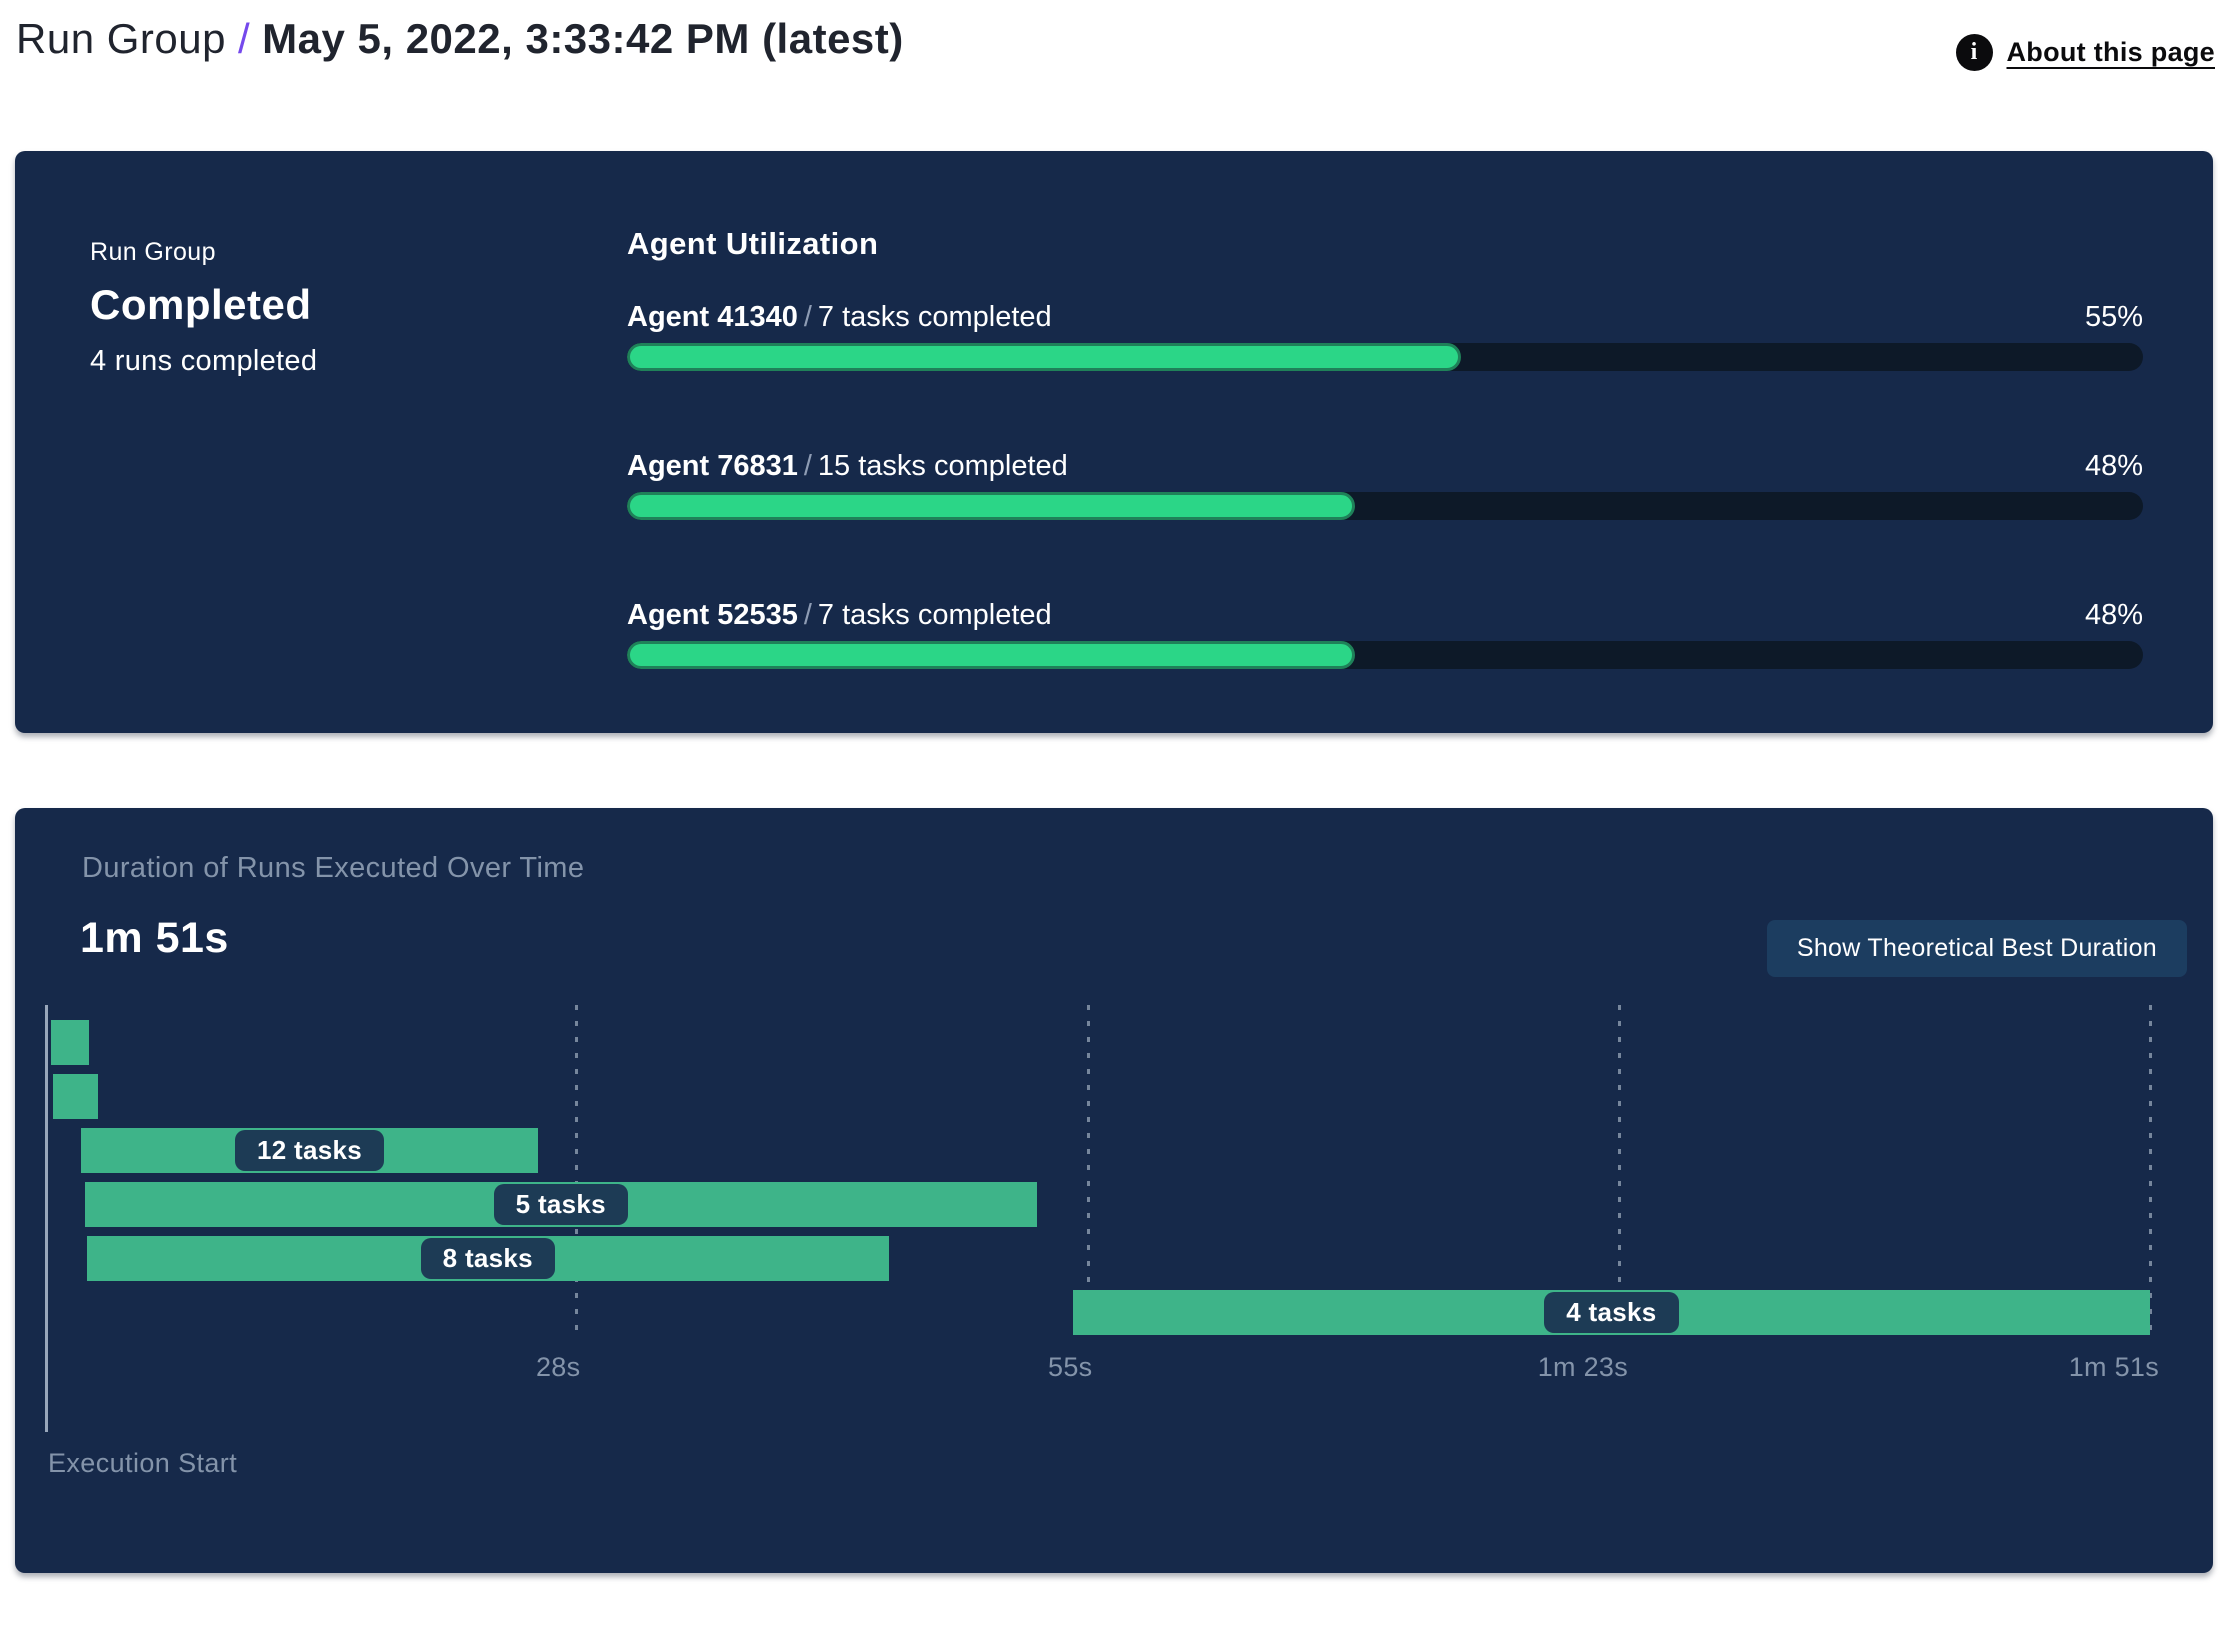 The width and height of the screenshot is (2240, 1626). Describe the element at coordinates (712, 466) in the screenshot. I see `agent-name: Agent 76831` at that location.